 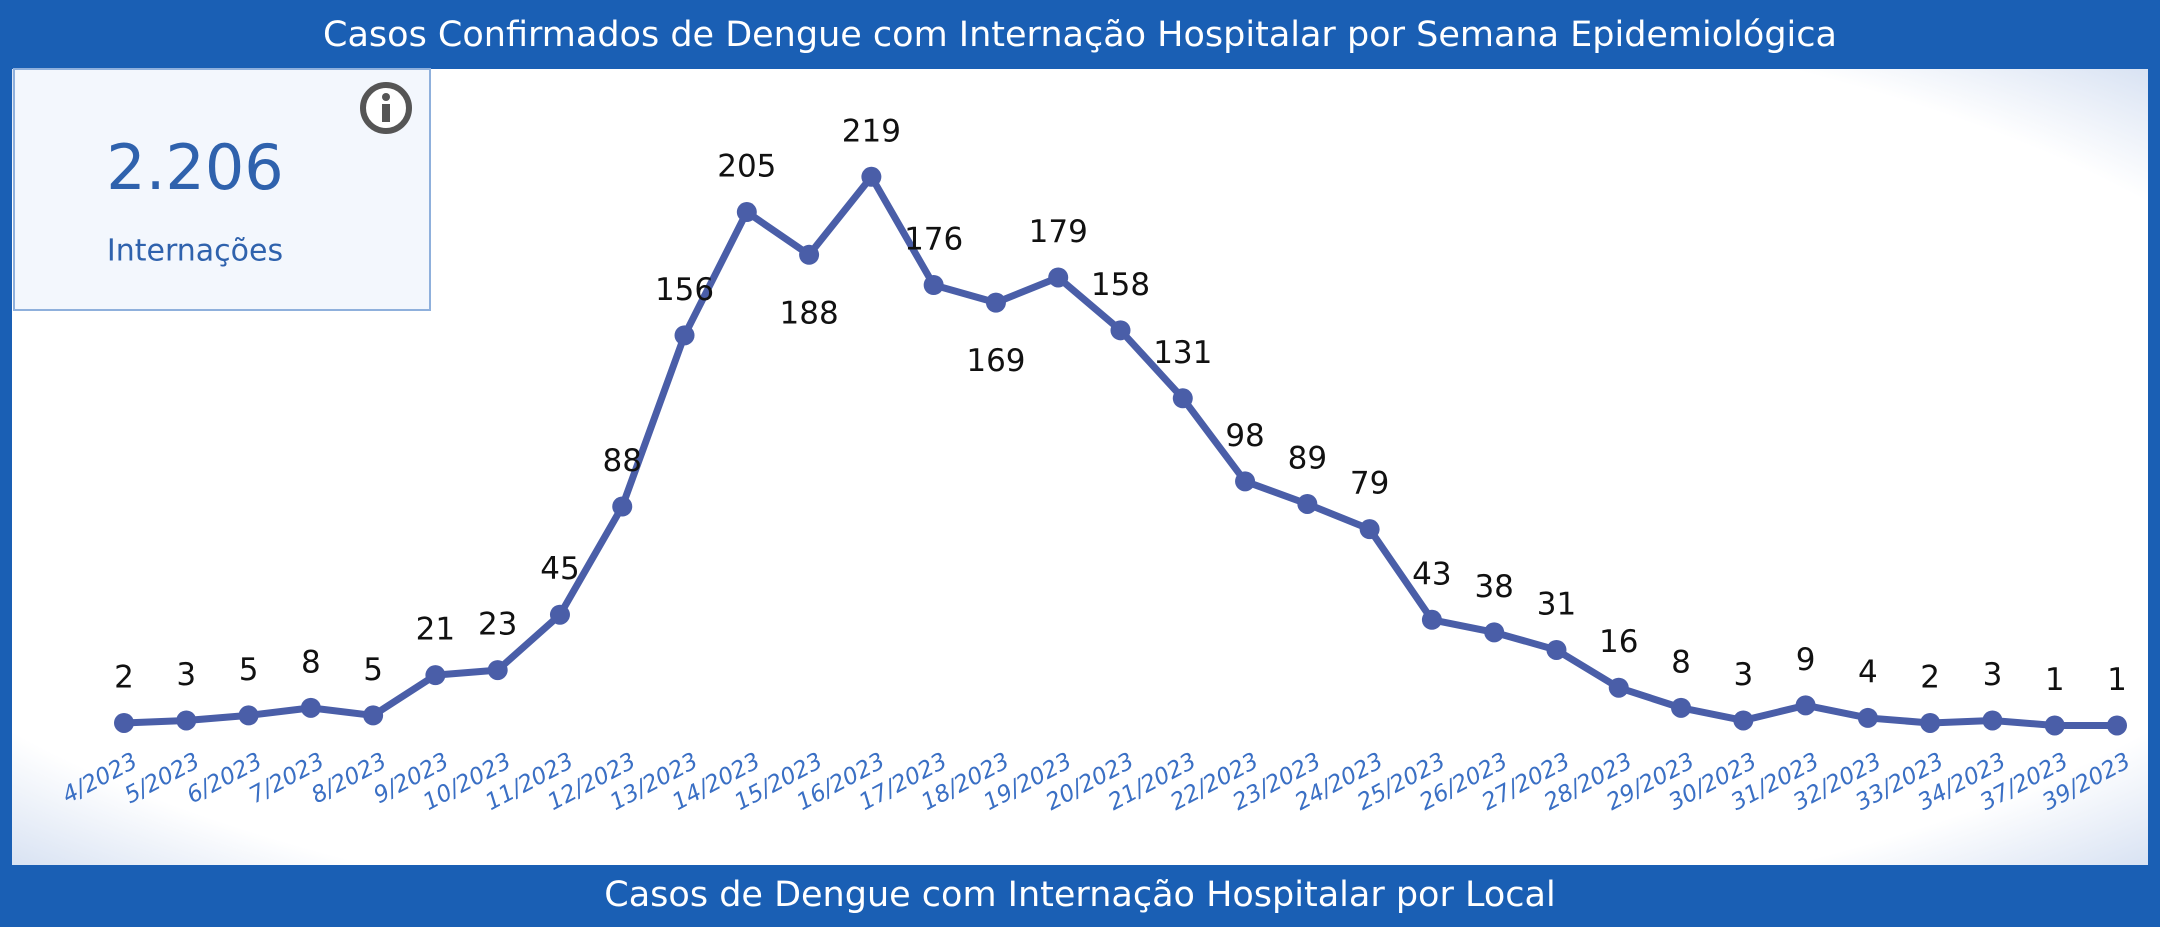 What do you see at coordinates (1806, 660) in the screenshot?
I see `data-label: 9` at bounding box center [1806, 660].